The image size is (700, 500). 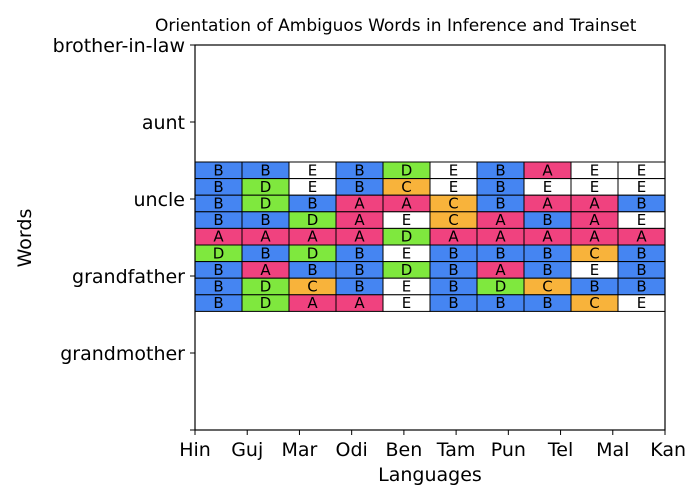 I want to click on y-tick-label: grandfather, so click(x=128, y=277).